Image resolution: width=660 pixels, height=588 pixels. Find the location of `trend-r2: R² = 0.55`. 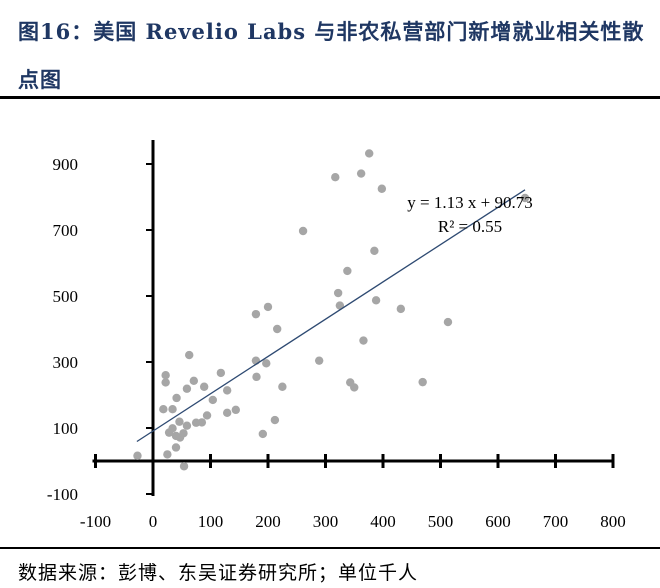

trend-r2: R² = 0.55 is located at coordinates (470, 226).